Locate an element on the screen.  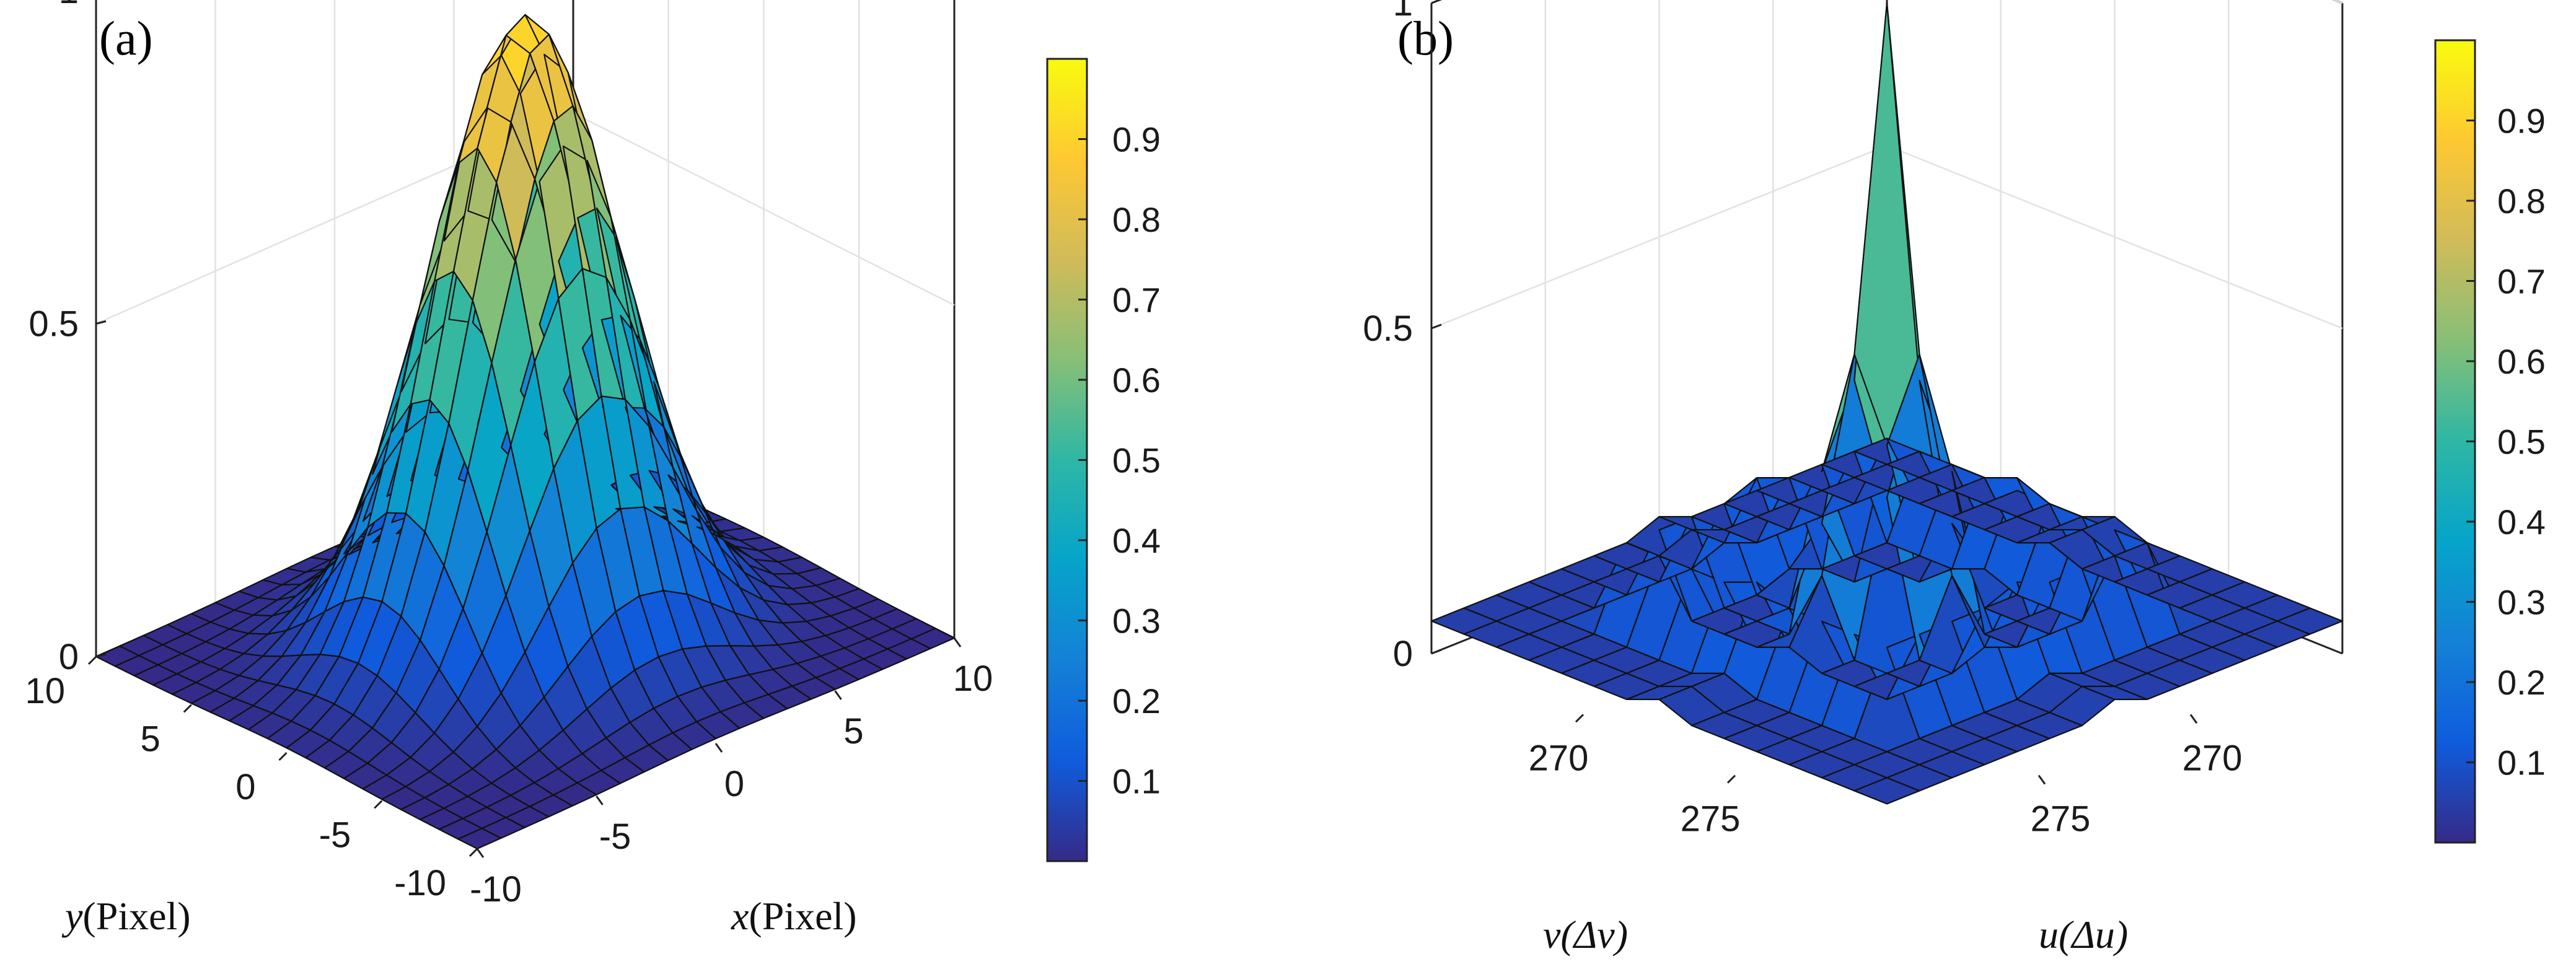
x-axis-label-b: u(Δu) is located at coordinates (2084, 935).